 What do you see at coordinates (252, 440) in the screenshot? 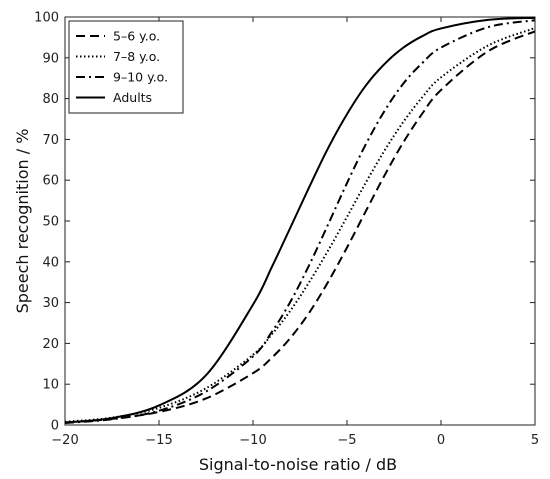
I see `x-tick-label: −10` at bounding box center [252, 440].